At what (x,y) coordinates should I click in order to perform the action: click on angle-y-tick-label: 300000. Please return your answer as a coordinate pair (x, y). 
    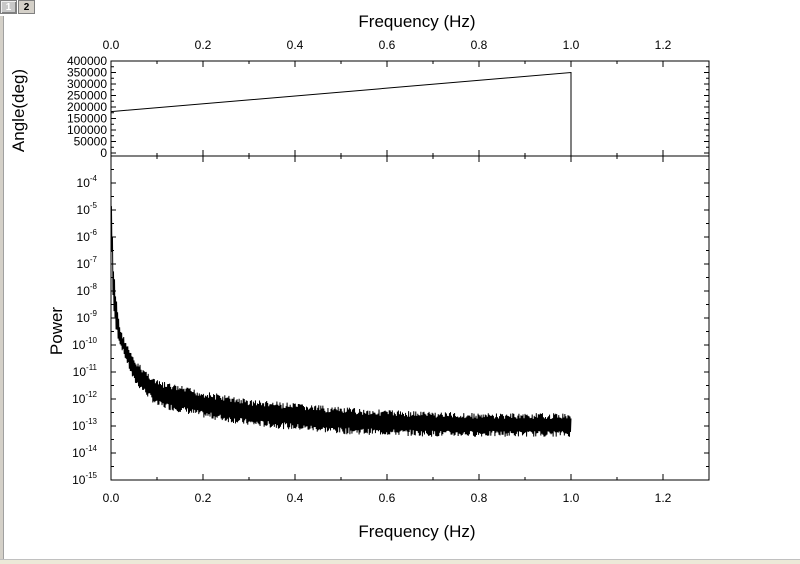
    Looking at the image, I should click on (87, 84).